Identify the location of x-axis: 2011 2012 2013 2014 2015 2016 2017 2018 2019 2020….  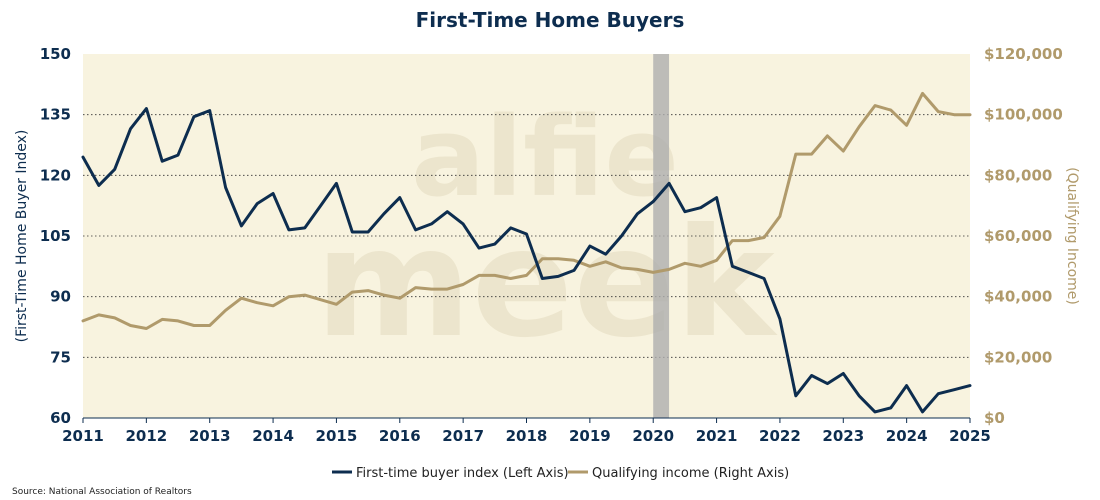
(526, 431).